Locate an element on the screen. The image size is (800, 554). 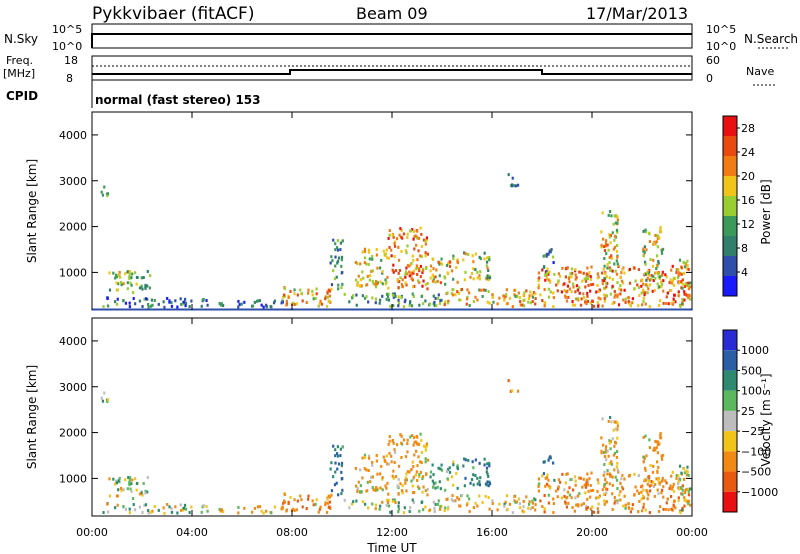
x-tick-label: 04:00 is located at coordinates (192, 532).